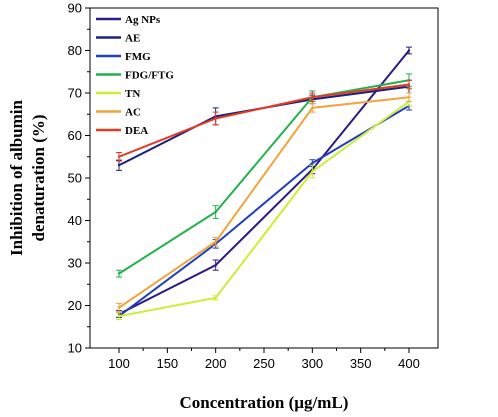  What do you see at coordinates (75, 8) in the screenshot?
I see `y-tick-label: 90` at bounding box center [75, 8].